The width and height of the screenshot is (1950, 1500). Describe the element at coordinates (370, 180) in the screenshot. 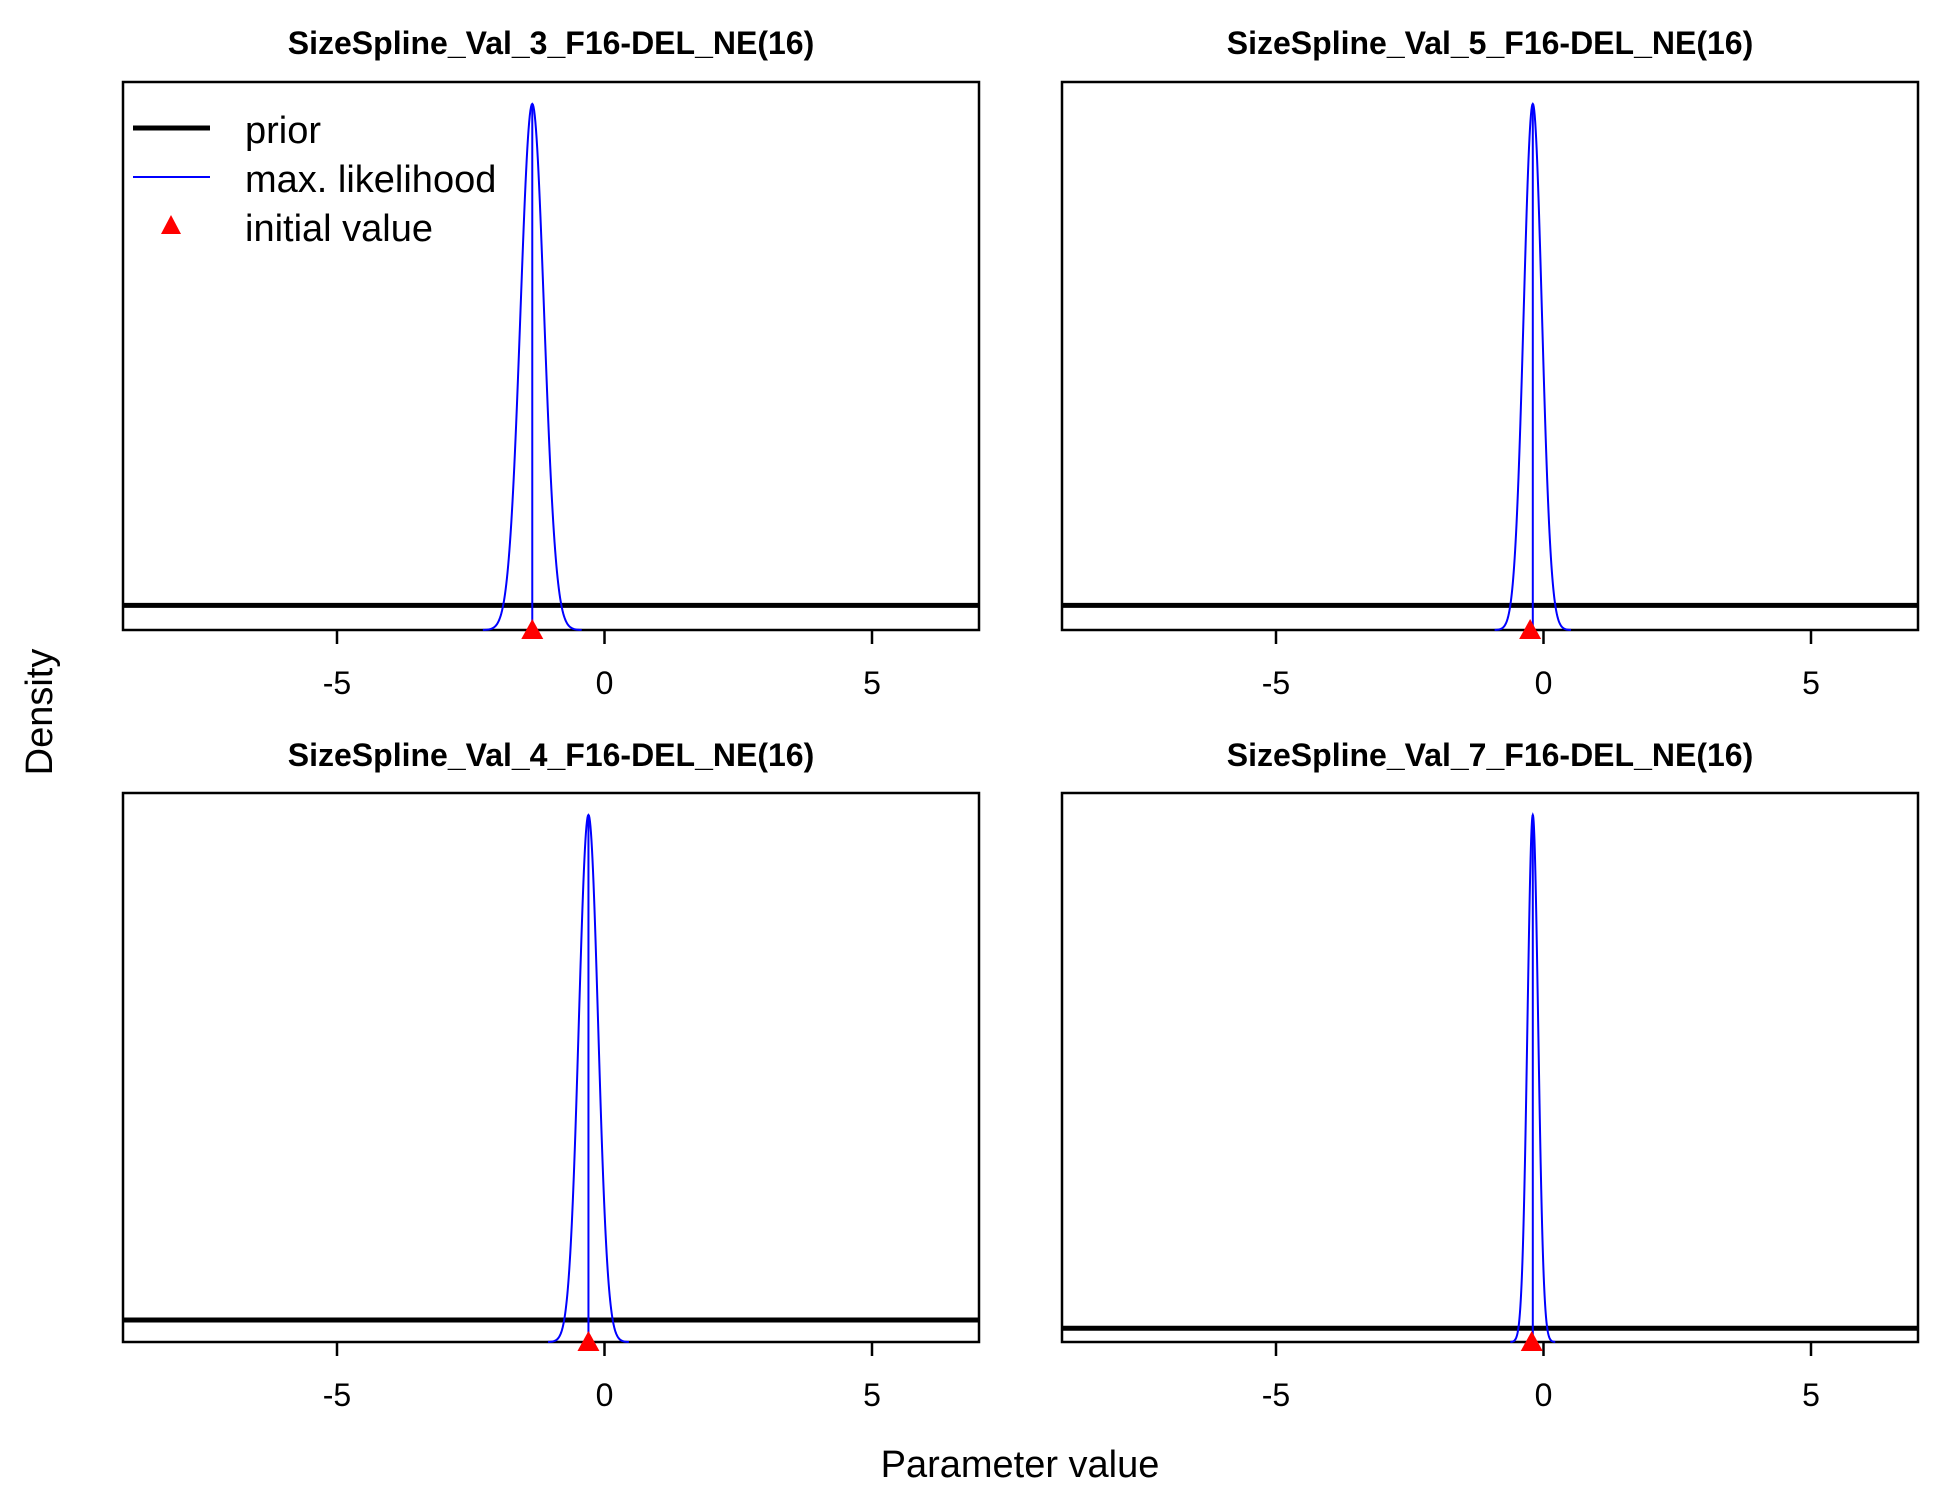

I see `legend-label: max. likelihood` at that location.